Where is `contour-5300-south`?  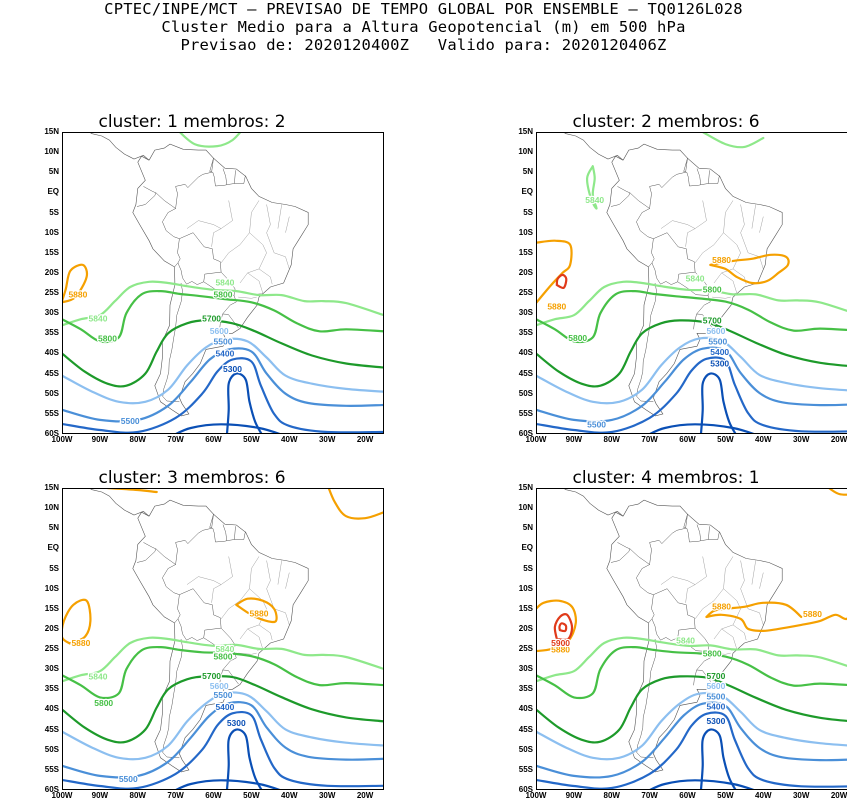
contour-5300-south is located at coordinates (228, 428).